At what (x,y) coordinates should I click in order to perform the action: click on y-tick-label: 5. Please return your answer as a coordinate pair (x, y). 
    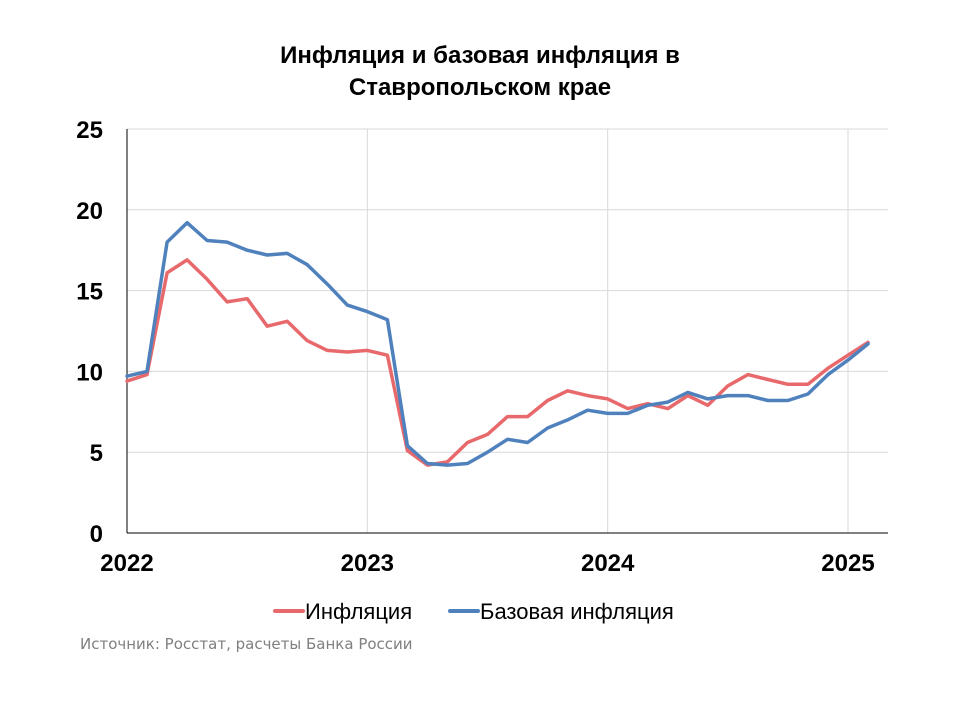
    Looking at the image, I should click on (96, 453).